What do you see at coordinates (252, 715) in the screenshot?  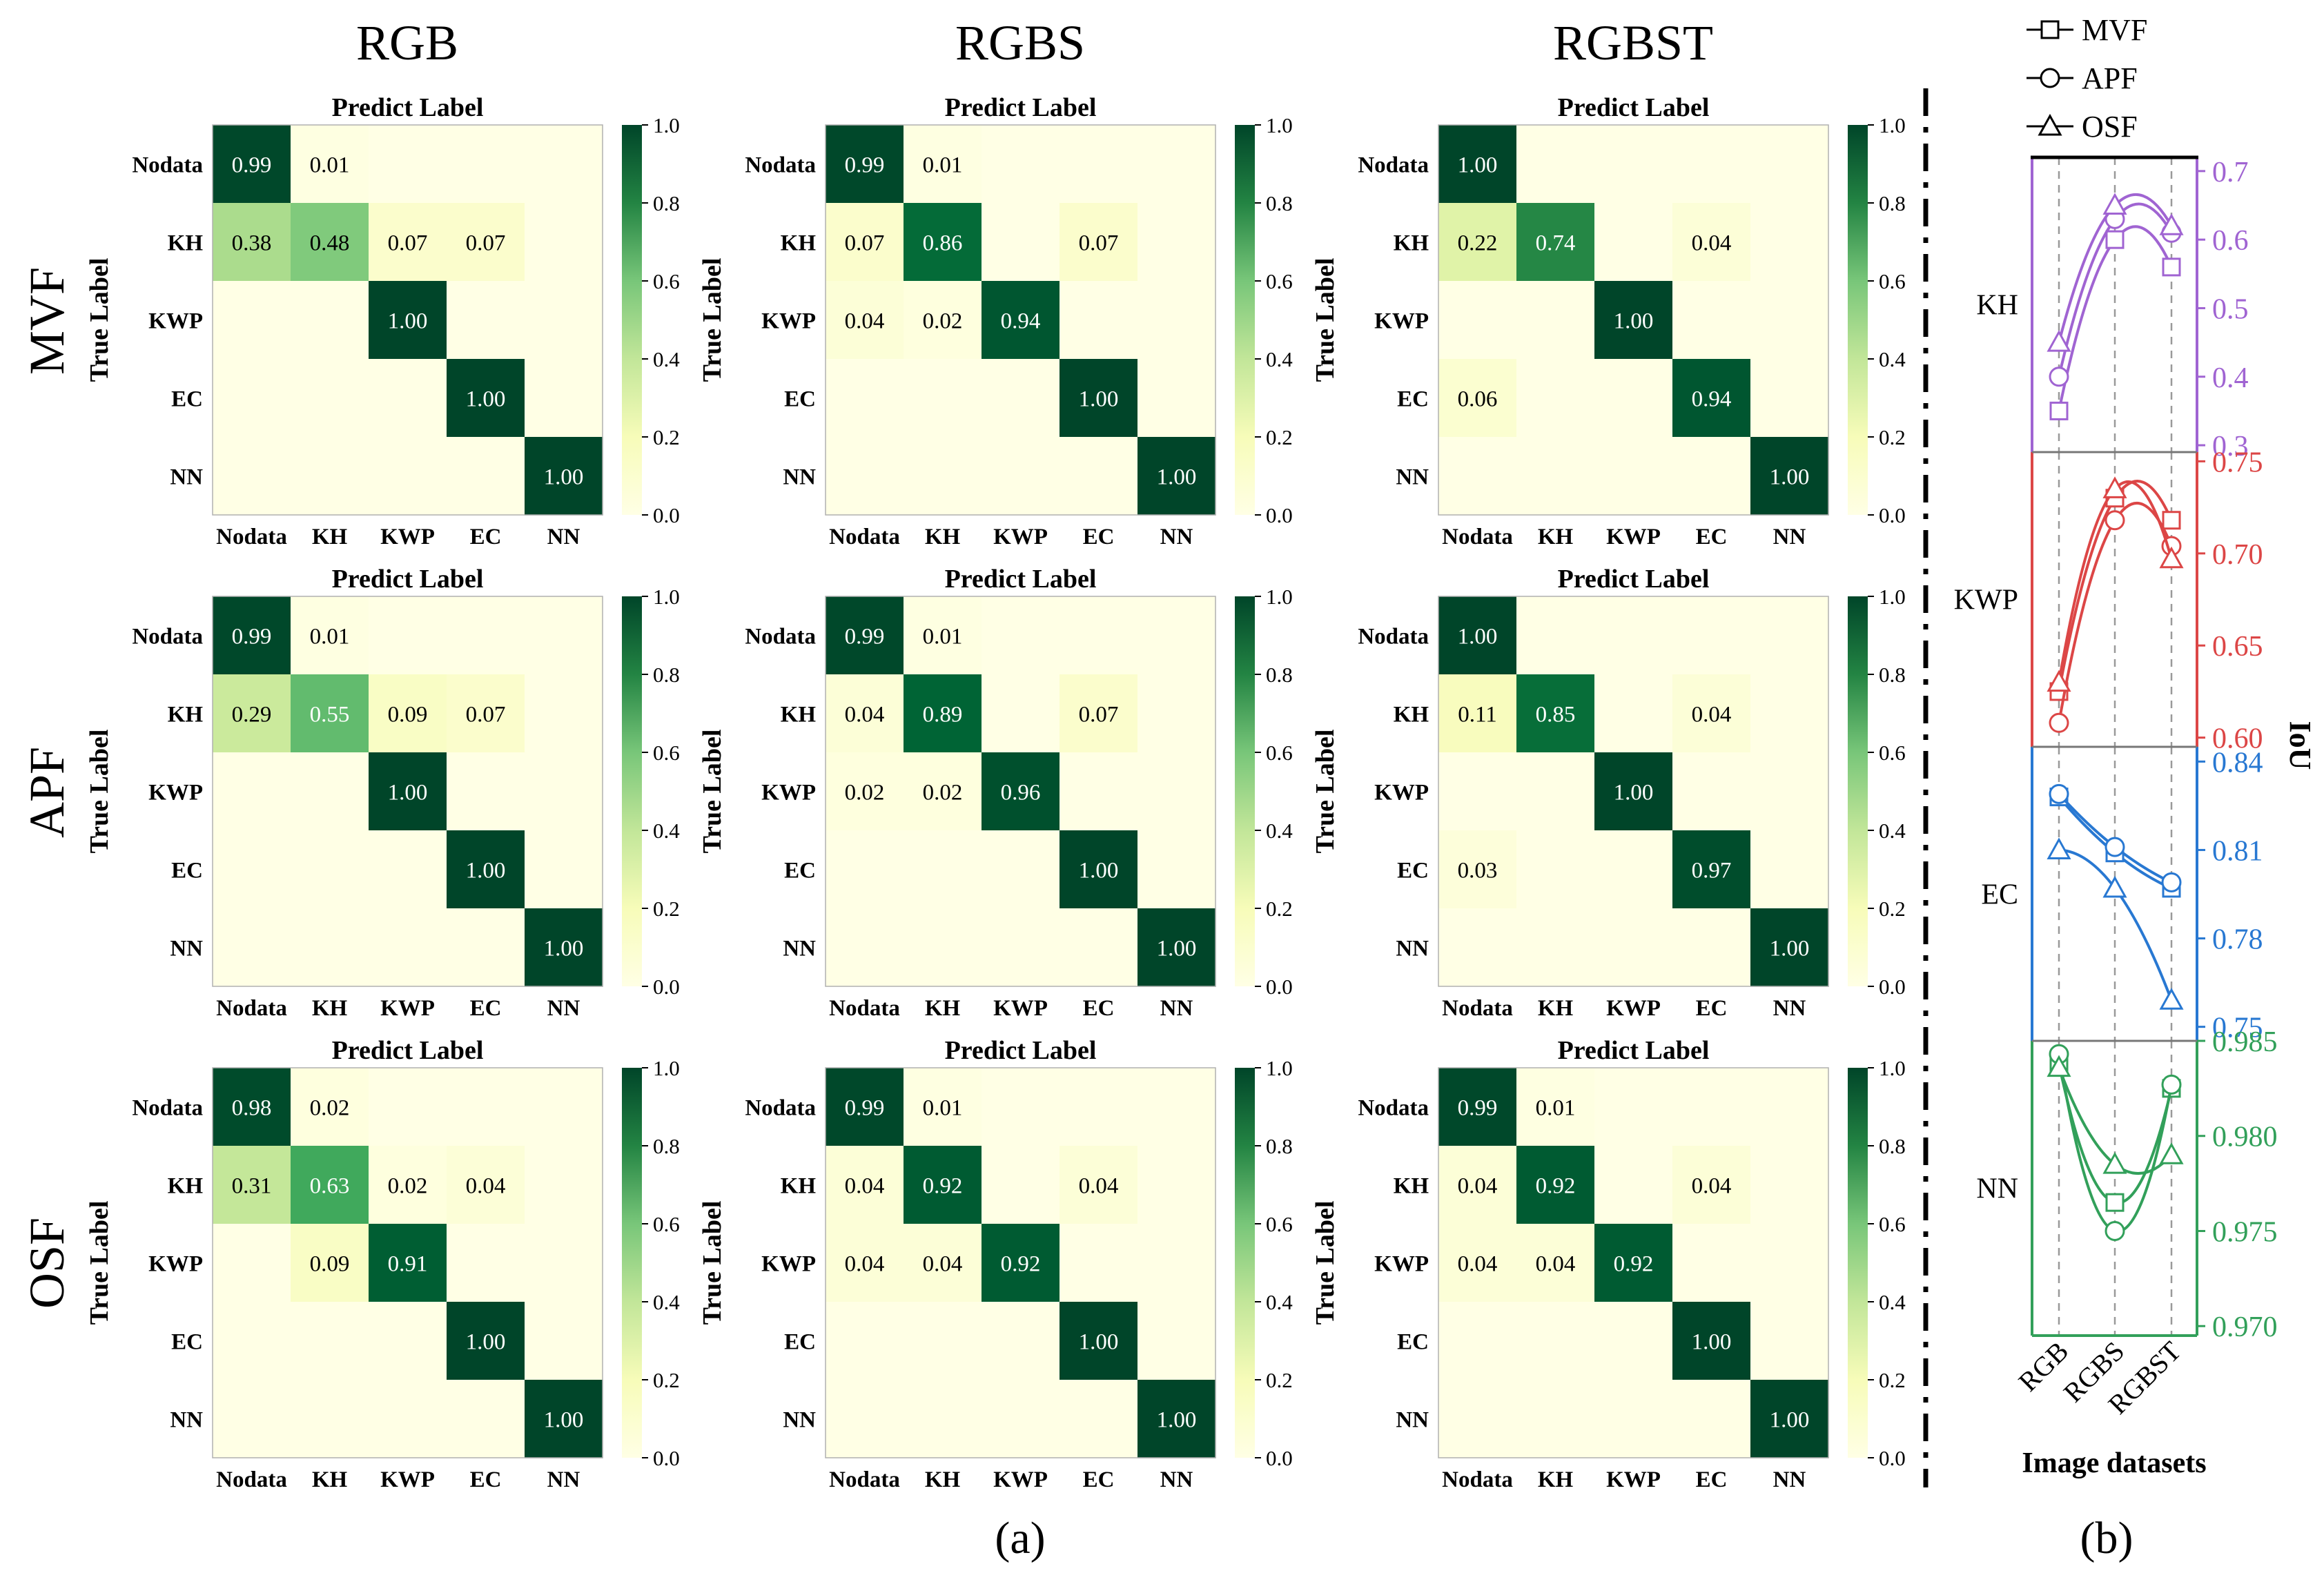 I see `cell-label: 0.29` at bounding box center [252, 715].